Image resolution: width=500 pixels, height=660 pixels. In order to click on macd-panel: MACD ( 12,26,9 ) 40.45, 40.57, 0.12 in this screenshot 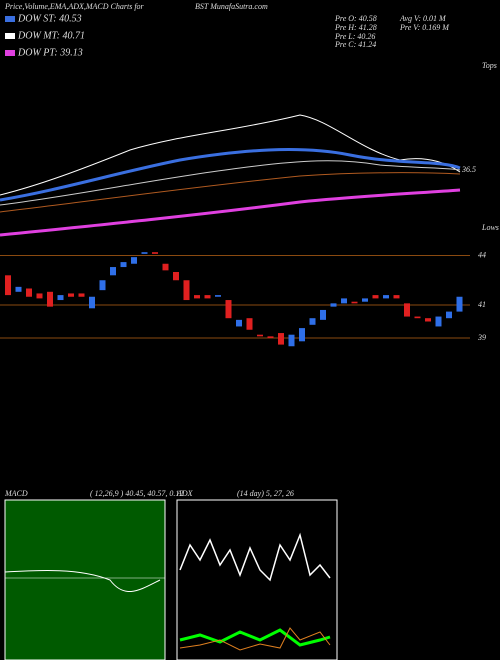, I will do `click(93, 574)`.